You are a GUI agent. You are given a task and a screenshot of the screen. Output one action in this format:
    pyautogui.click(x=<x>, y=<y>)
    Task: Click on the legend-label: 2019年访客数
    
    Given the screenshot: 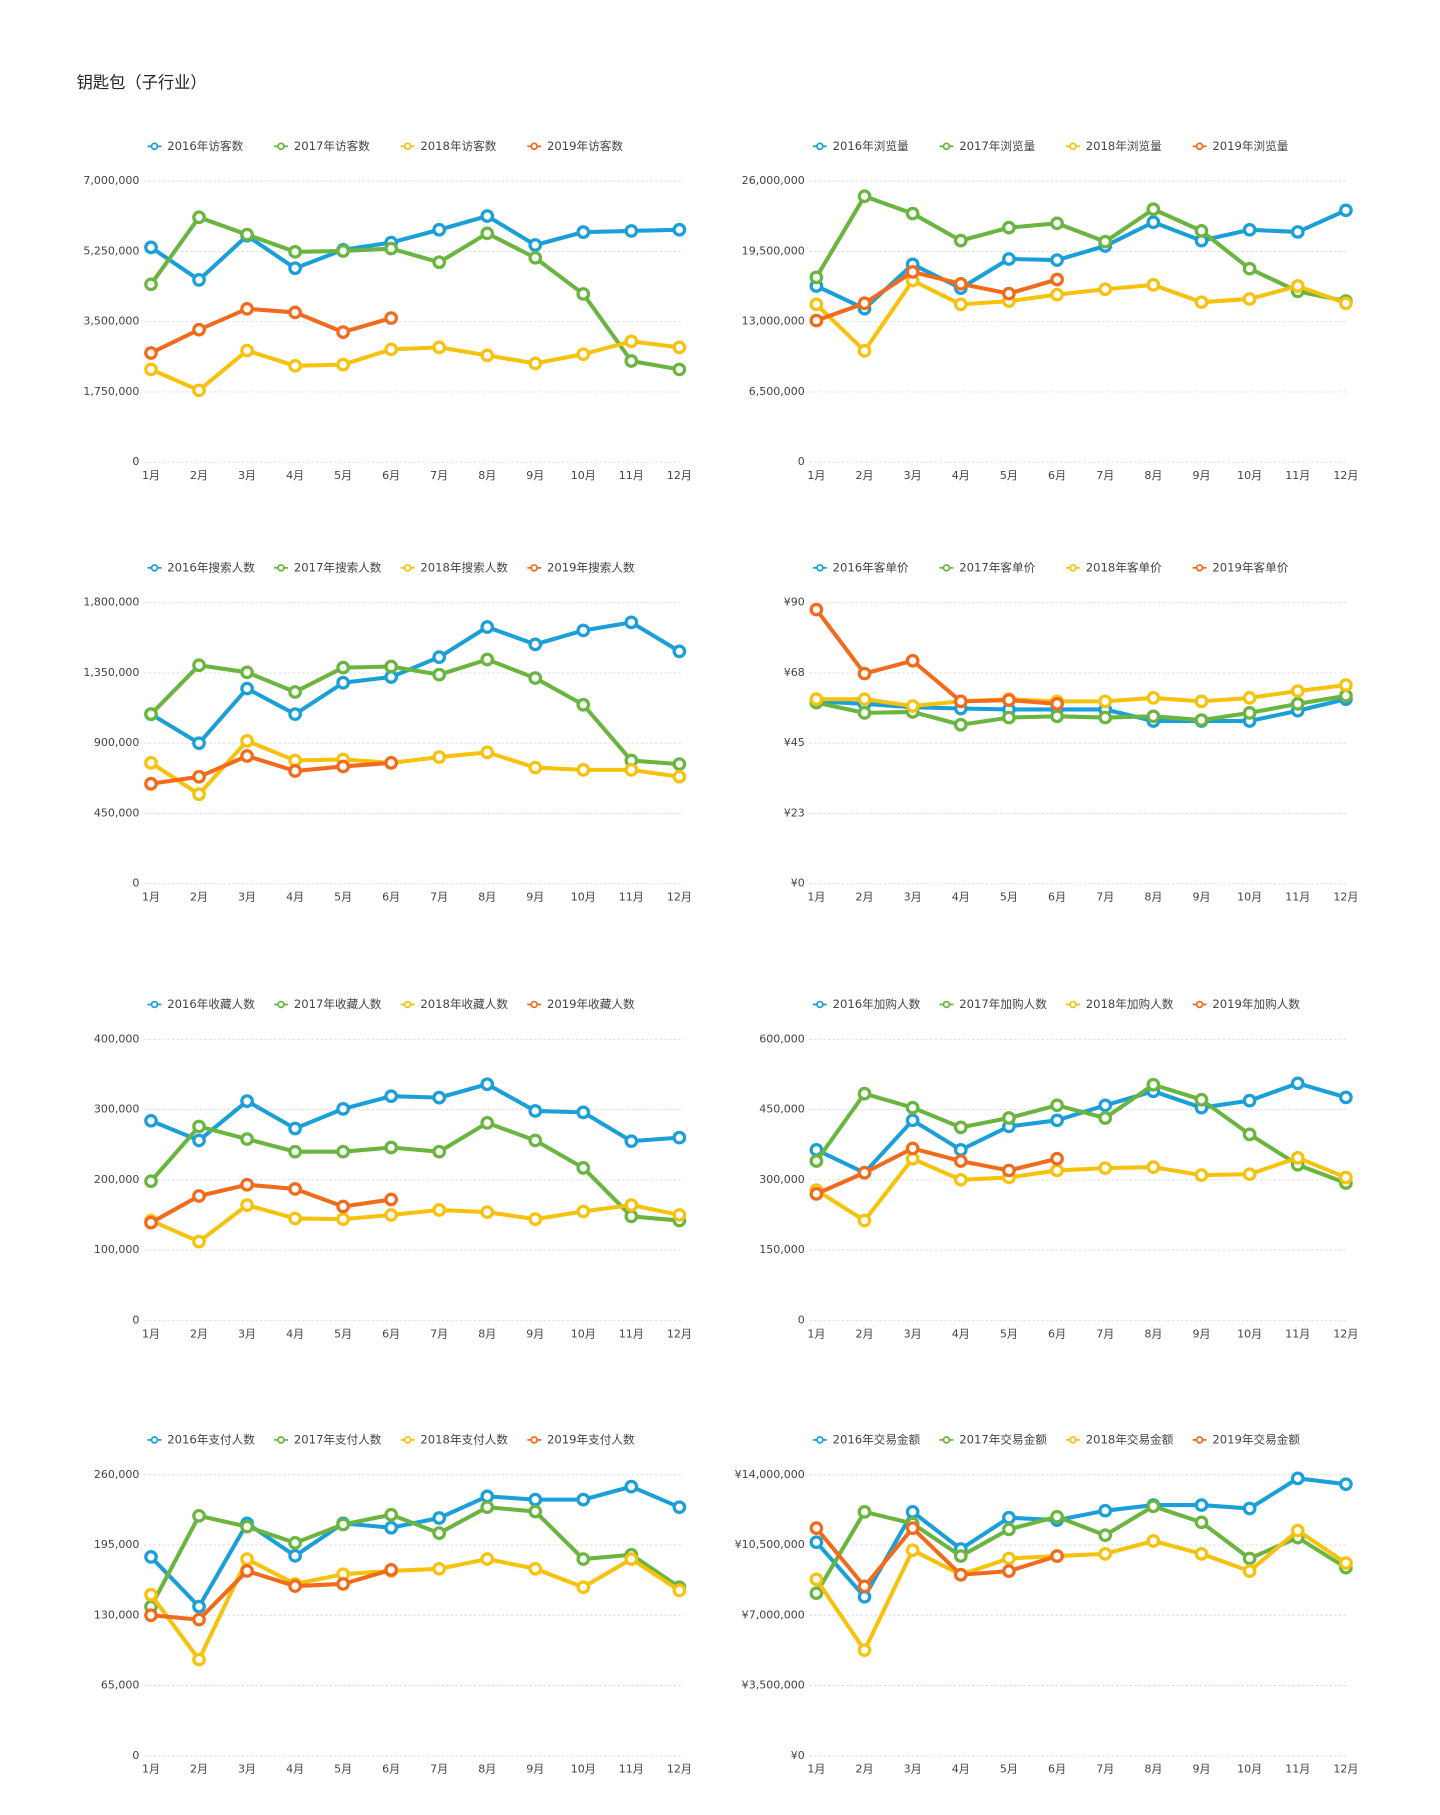 What is the action you would take?
    pyautogui.click(x=585, y=146)
    